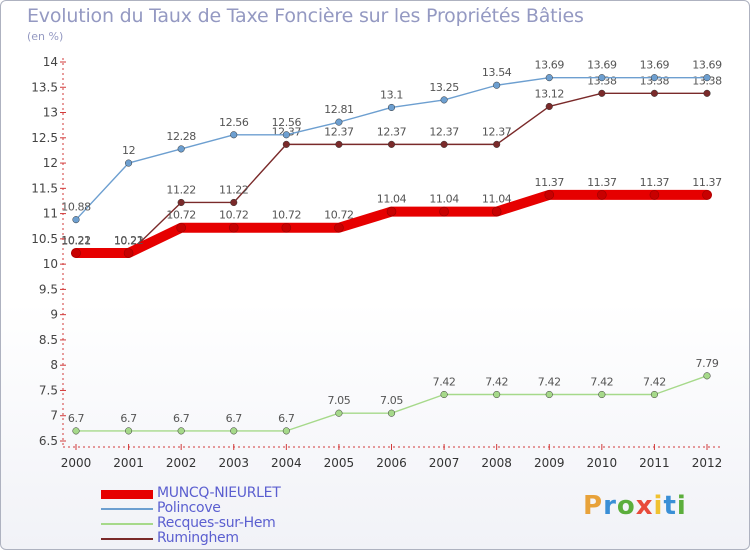 The image size is (750, 550). I want to click on x-tick-label: 2008, so click(496, 463).